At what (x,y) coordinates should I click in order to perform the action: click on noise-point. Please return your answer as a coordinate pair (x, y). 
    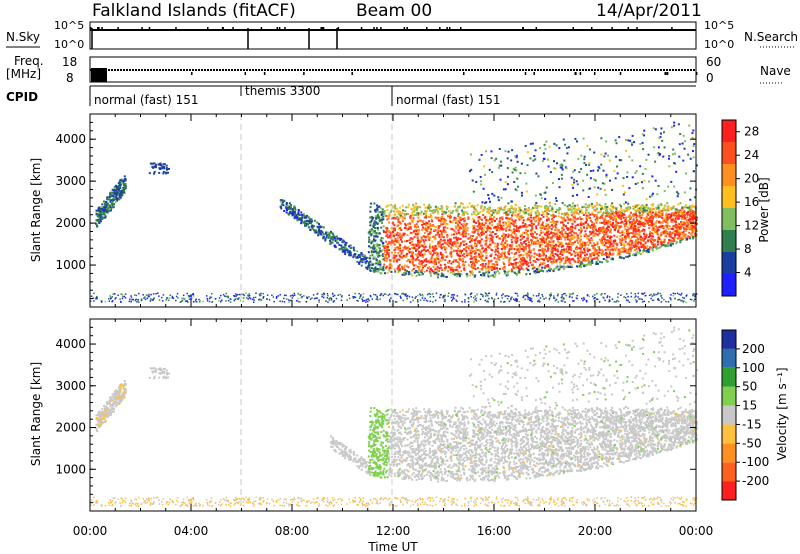
    Looking at the image, I should click on (322, 28).